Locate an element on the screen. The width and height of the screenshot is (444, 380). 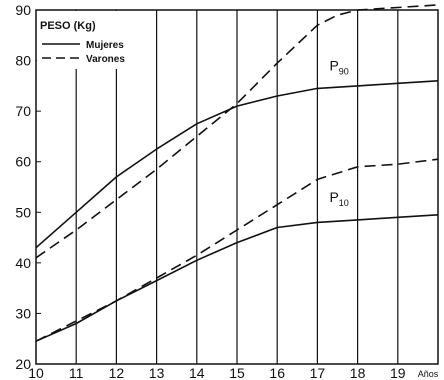
y-tick-label: 80 is located at coordinates (23, 61).